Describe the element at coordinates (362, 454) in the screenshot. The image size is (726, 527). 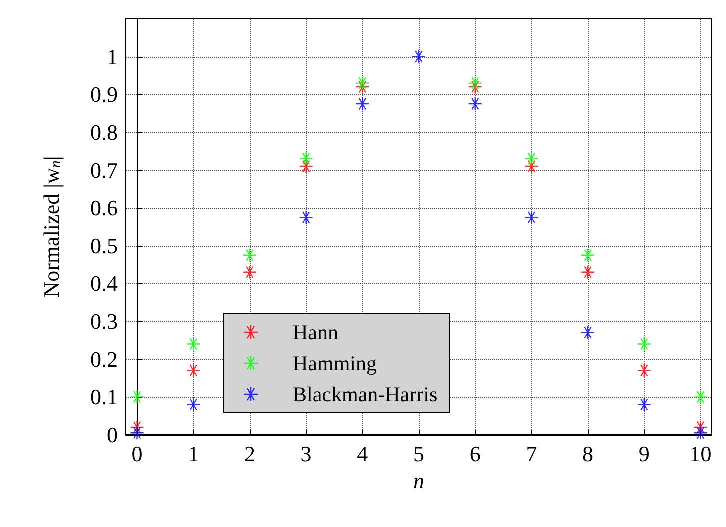
I see `x-tick-label: 4` at that location.